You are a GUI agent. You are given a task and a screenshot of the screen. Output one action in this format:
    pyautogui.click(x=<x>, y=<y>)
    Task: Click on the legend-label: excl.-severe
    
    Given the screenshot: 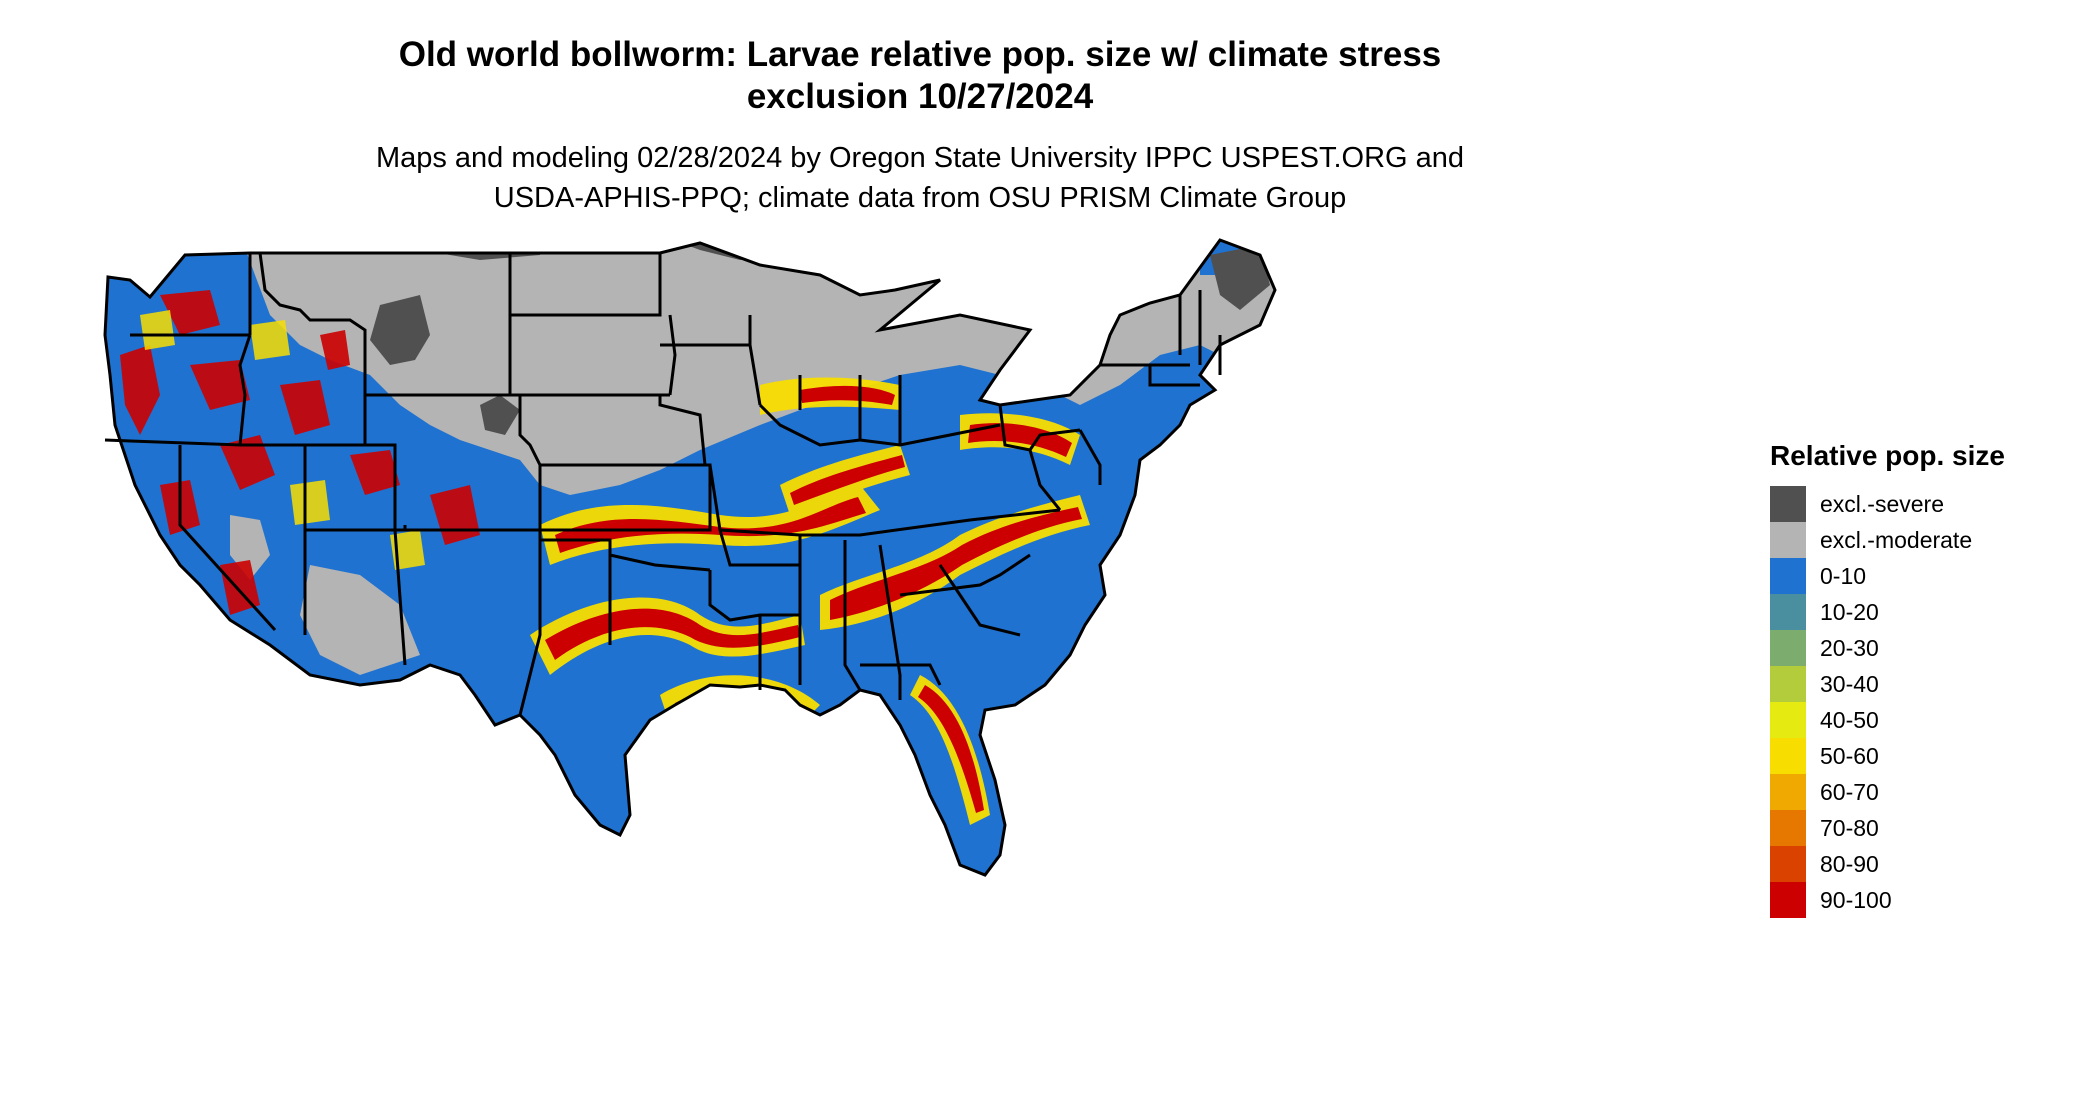 What is the action you would take?
    pyautogui.click(x=1882, y=503)
    